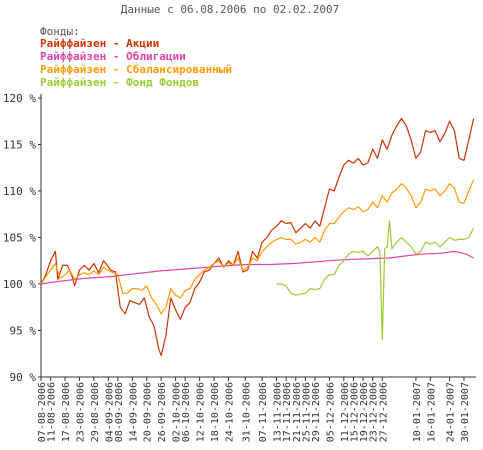  I want to click on x-tick-label: 16-01-2007, so click(431, 412).